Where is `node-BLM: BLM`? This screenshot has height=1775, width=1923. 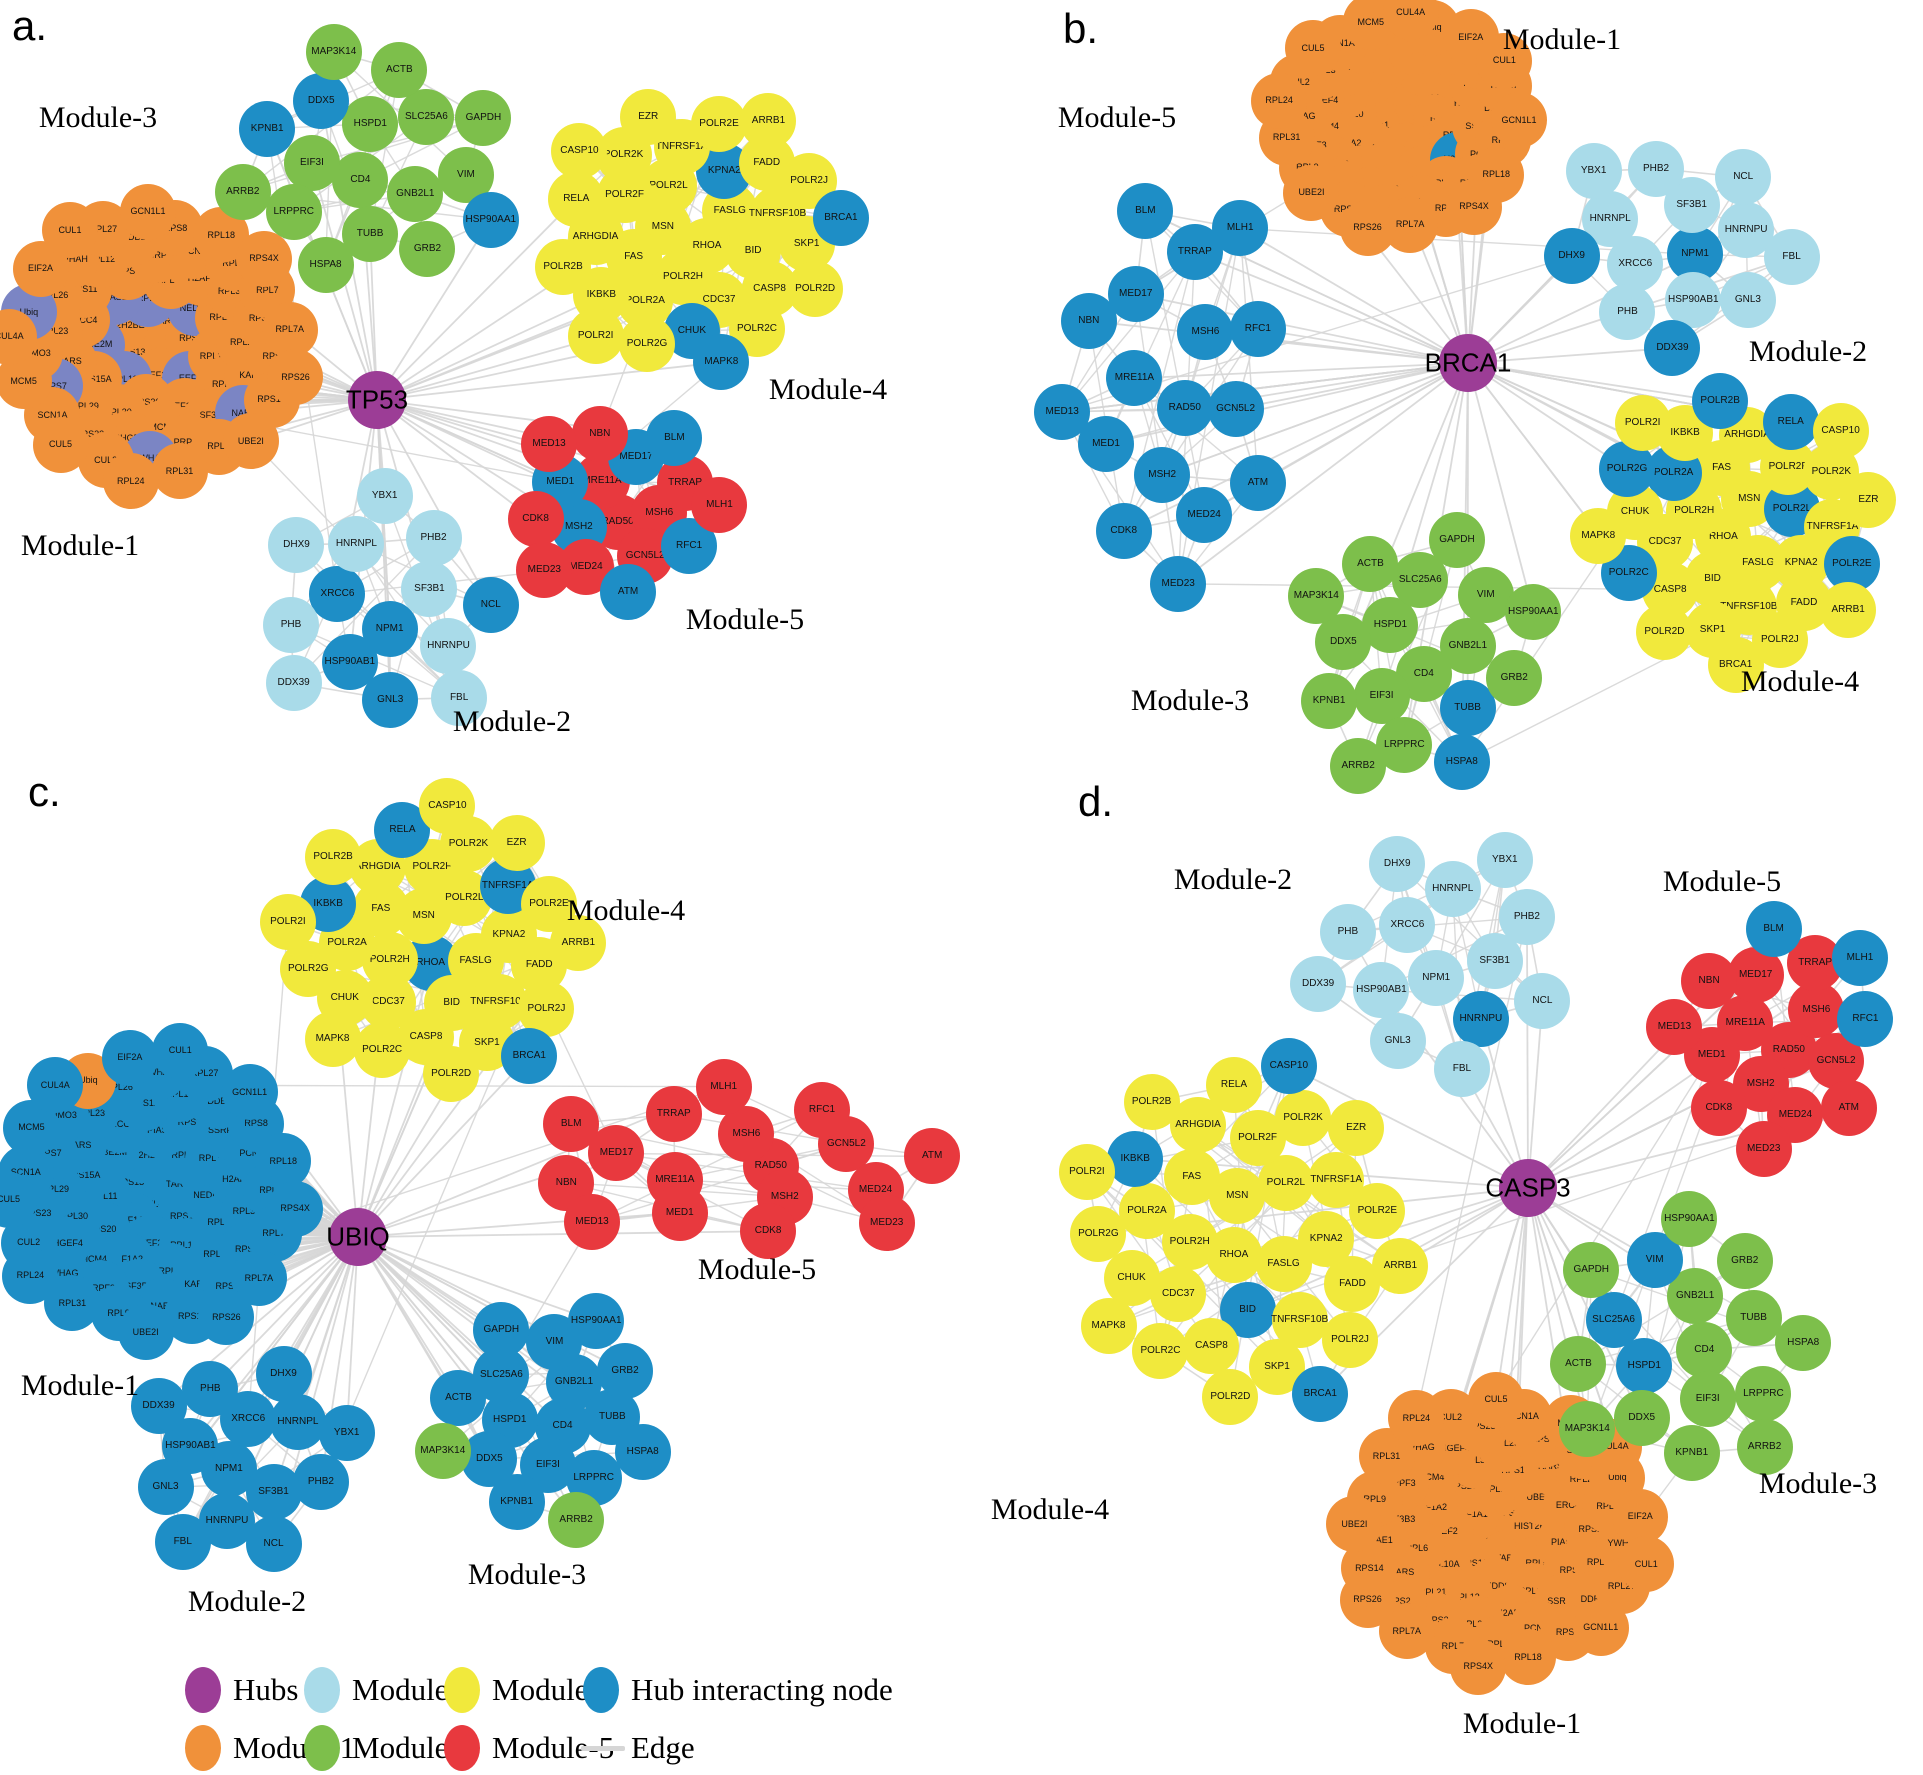 node-BLM: BLM is located at coordinates (1145, 211).